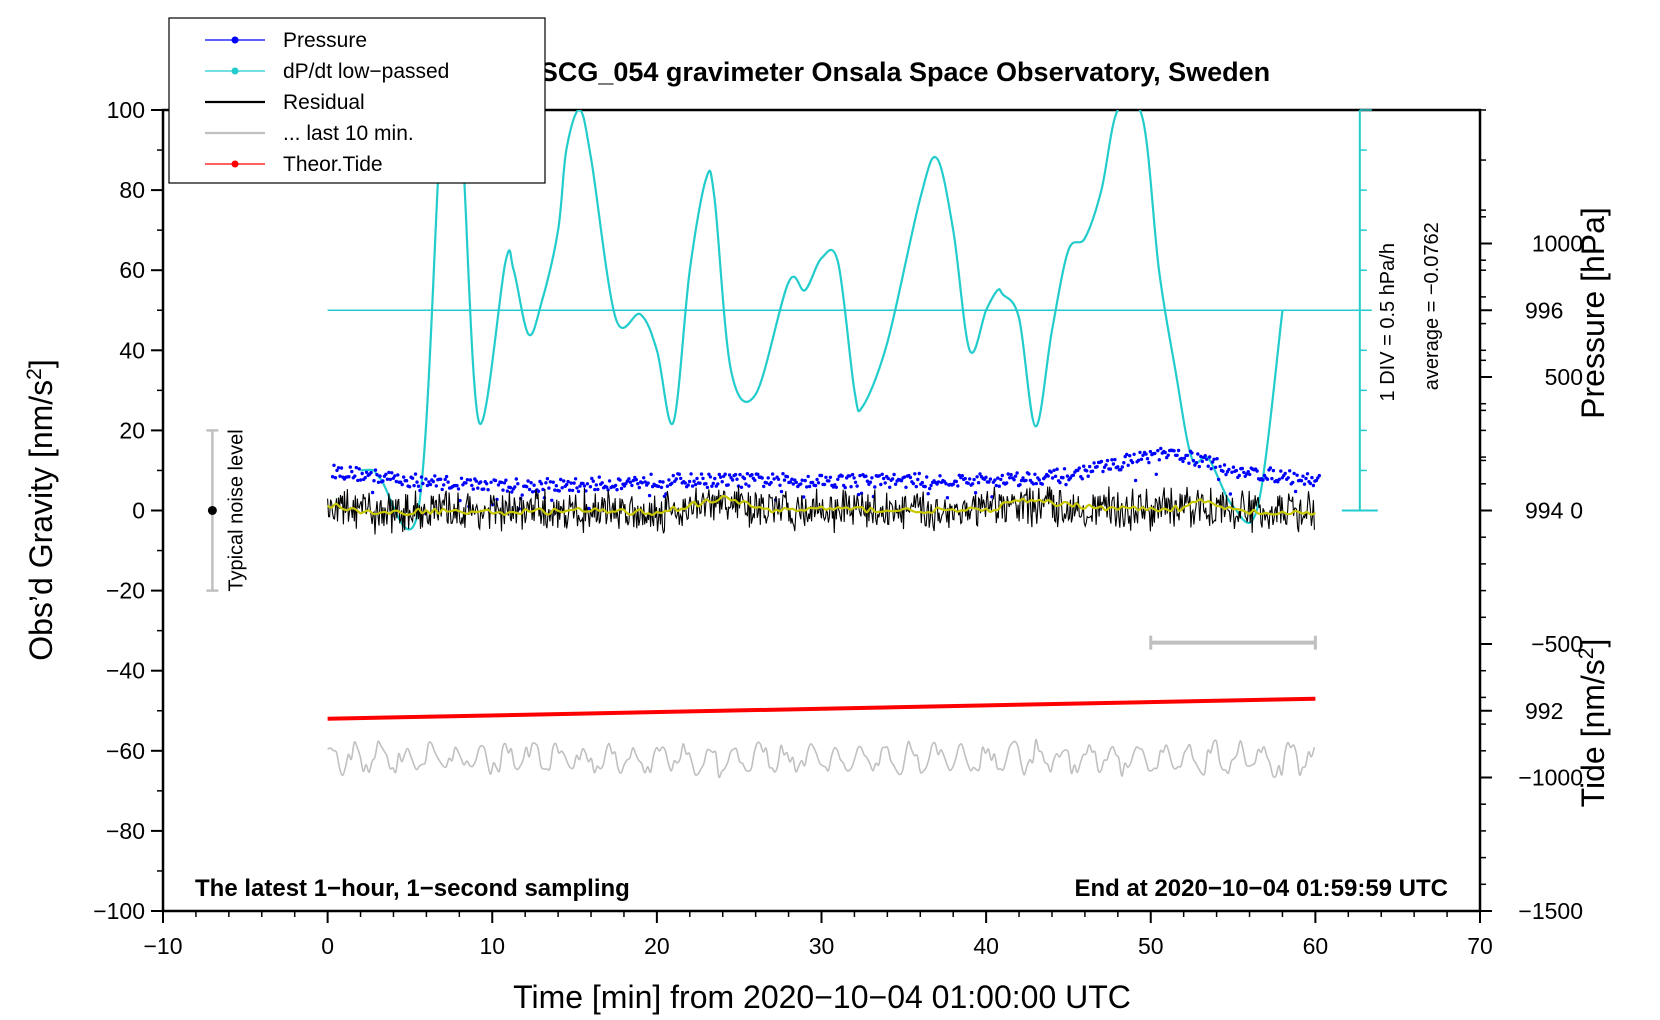 The image size is (1660, 1020). I want to click on x-tick-label: 60, so click(1316, 946).